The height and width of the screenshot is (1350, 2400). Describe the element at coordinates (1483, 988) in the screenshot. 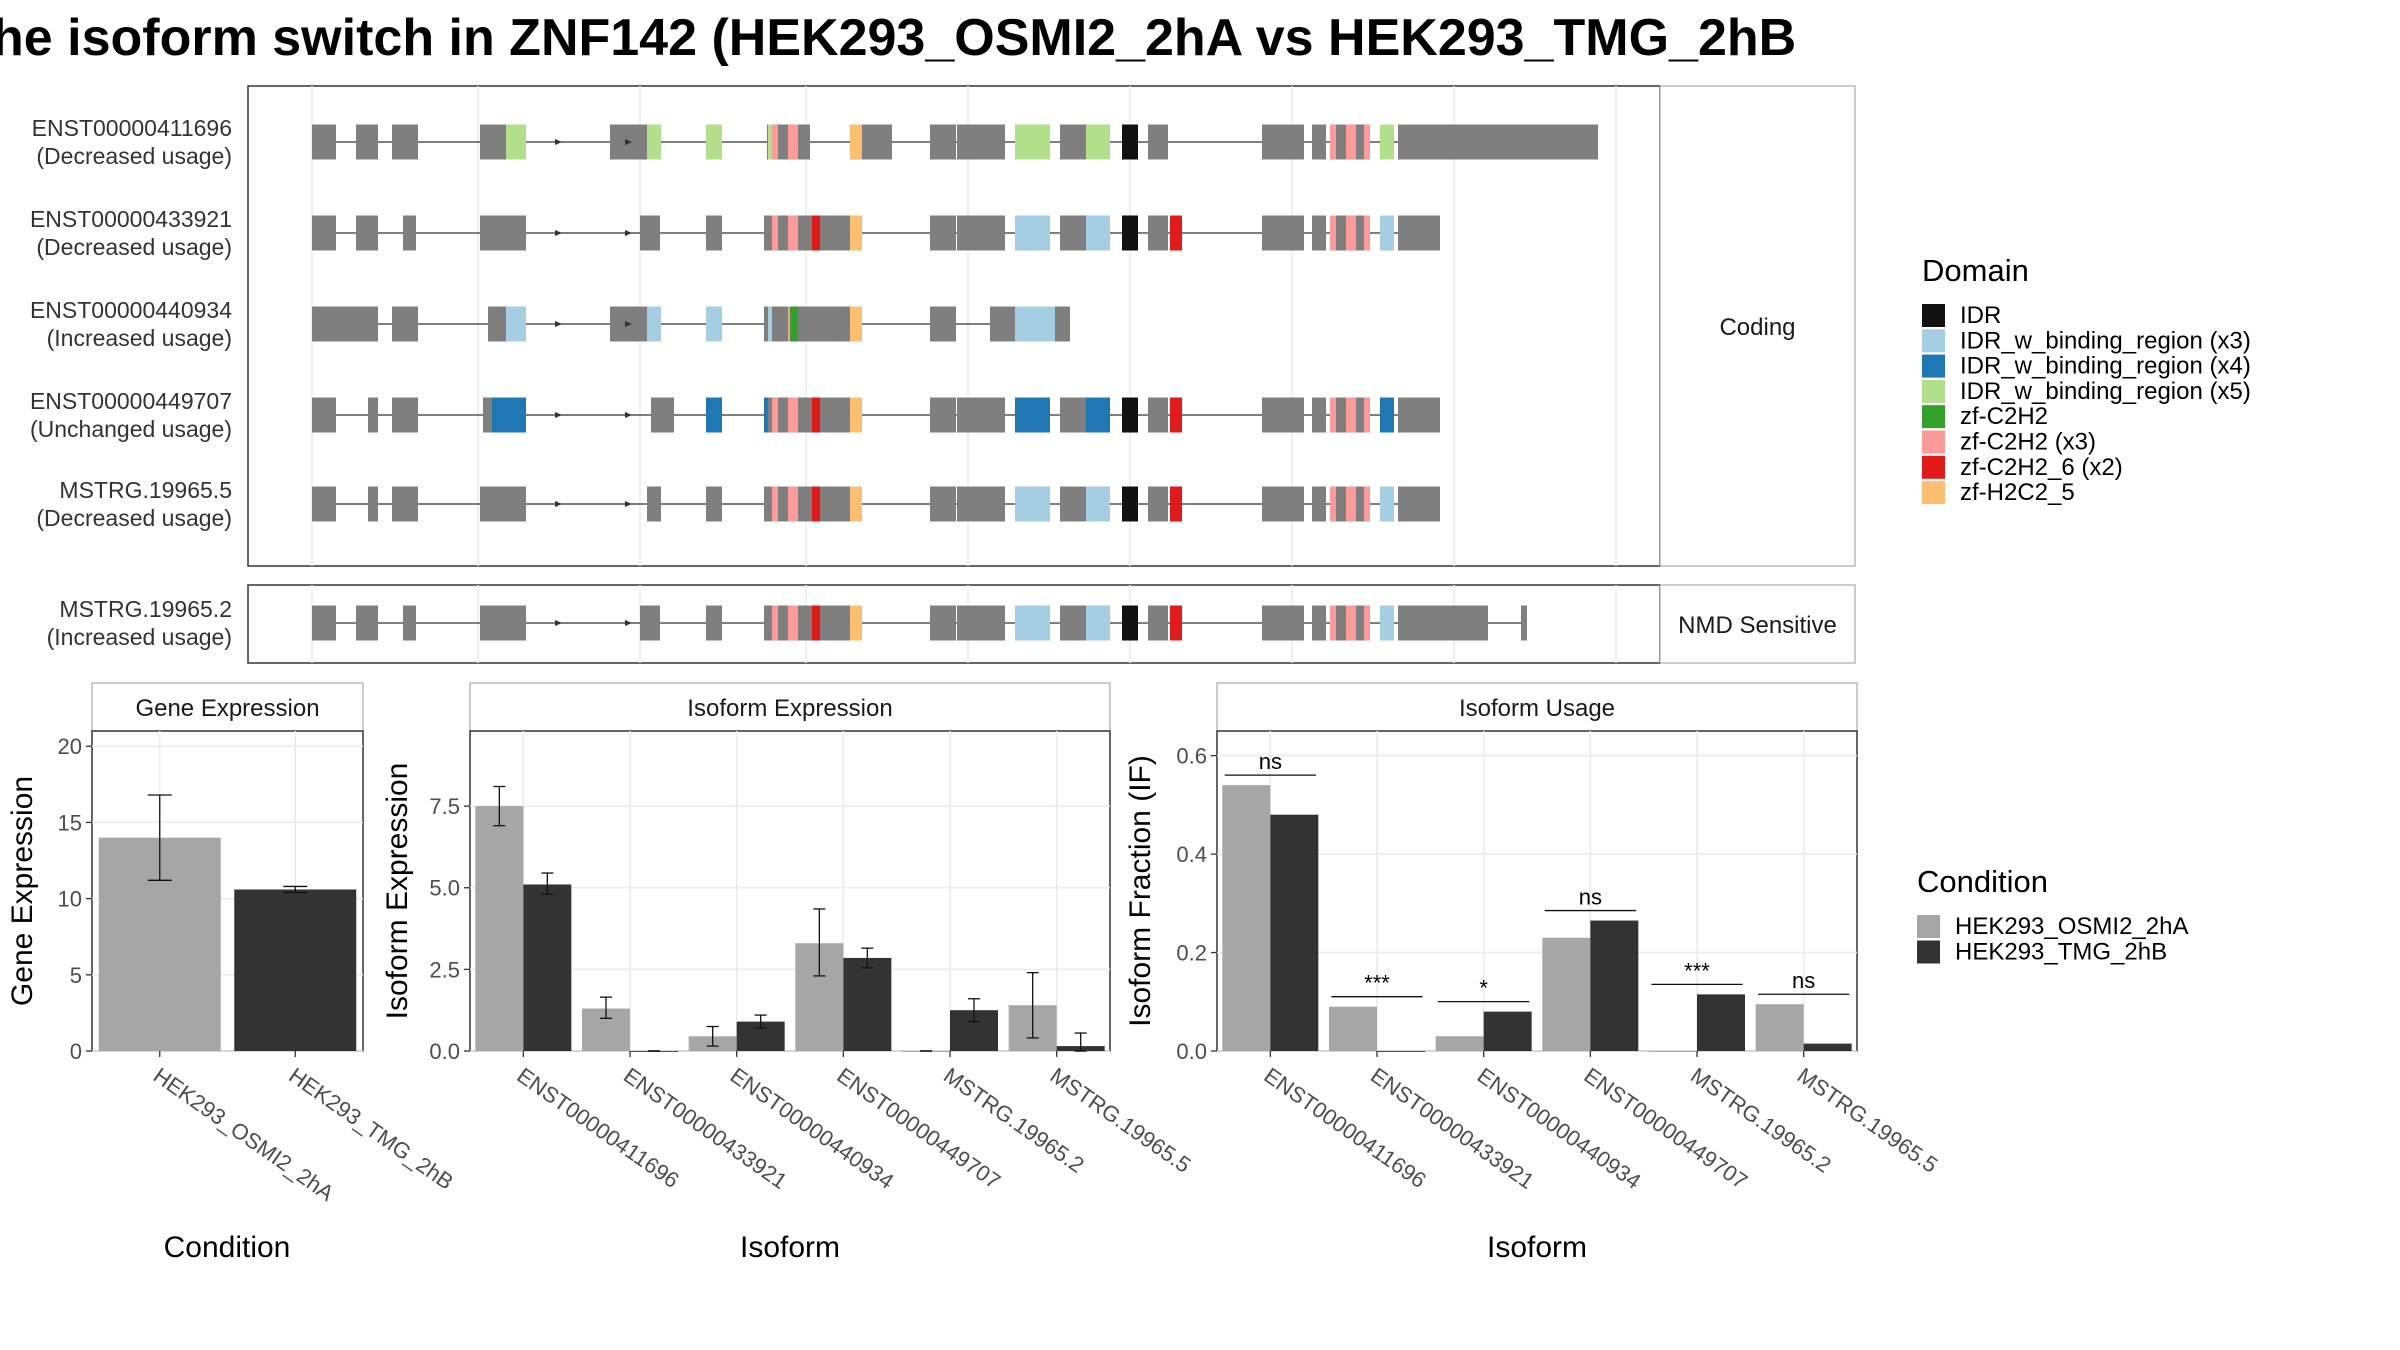

I see `significance-label: *` at that location.